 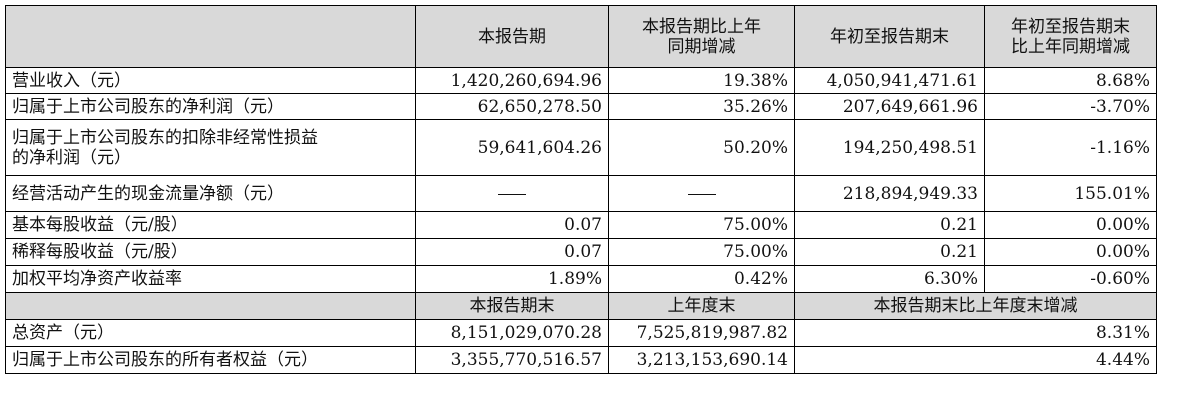 I want to click on cell-change: 4.44%, so click(x=975, y=360).